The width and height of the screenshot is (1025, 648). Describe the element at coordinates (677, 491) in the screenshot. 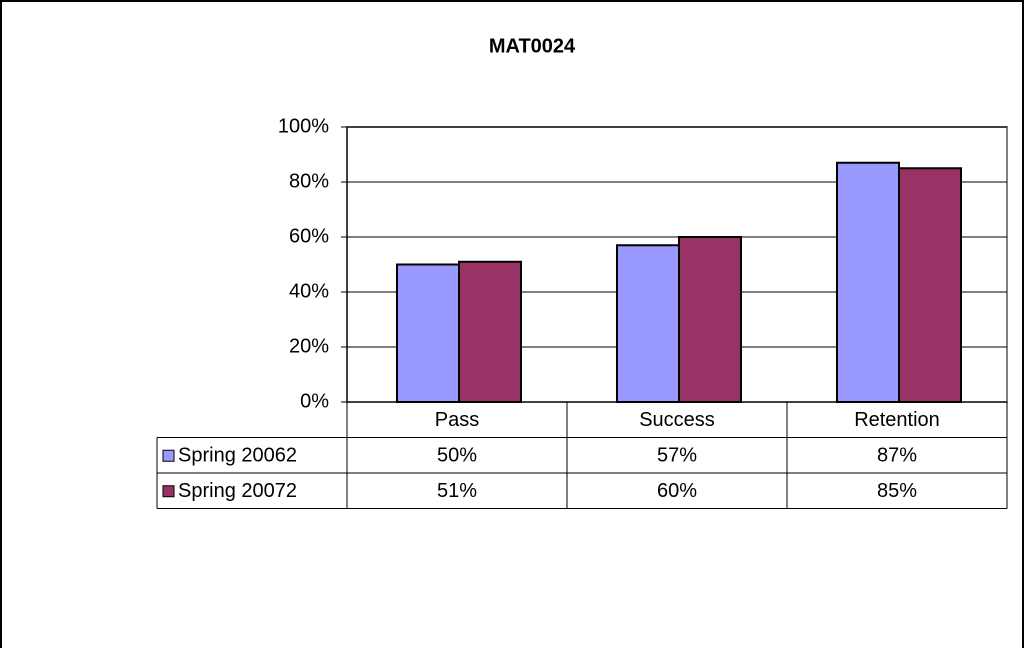

I see `table-value: 60%` at that location.